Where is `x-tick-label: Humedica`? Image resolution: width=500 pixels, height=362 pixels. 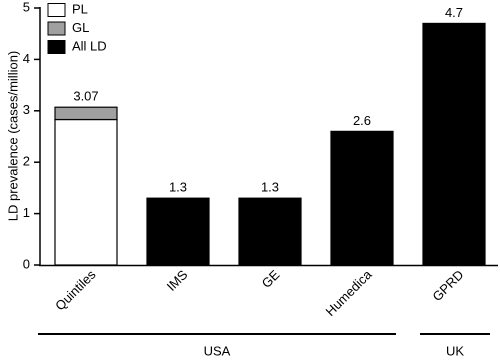 x-tick-label: Humedica is located at coordinates (349, 292).